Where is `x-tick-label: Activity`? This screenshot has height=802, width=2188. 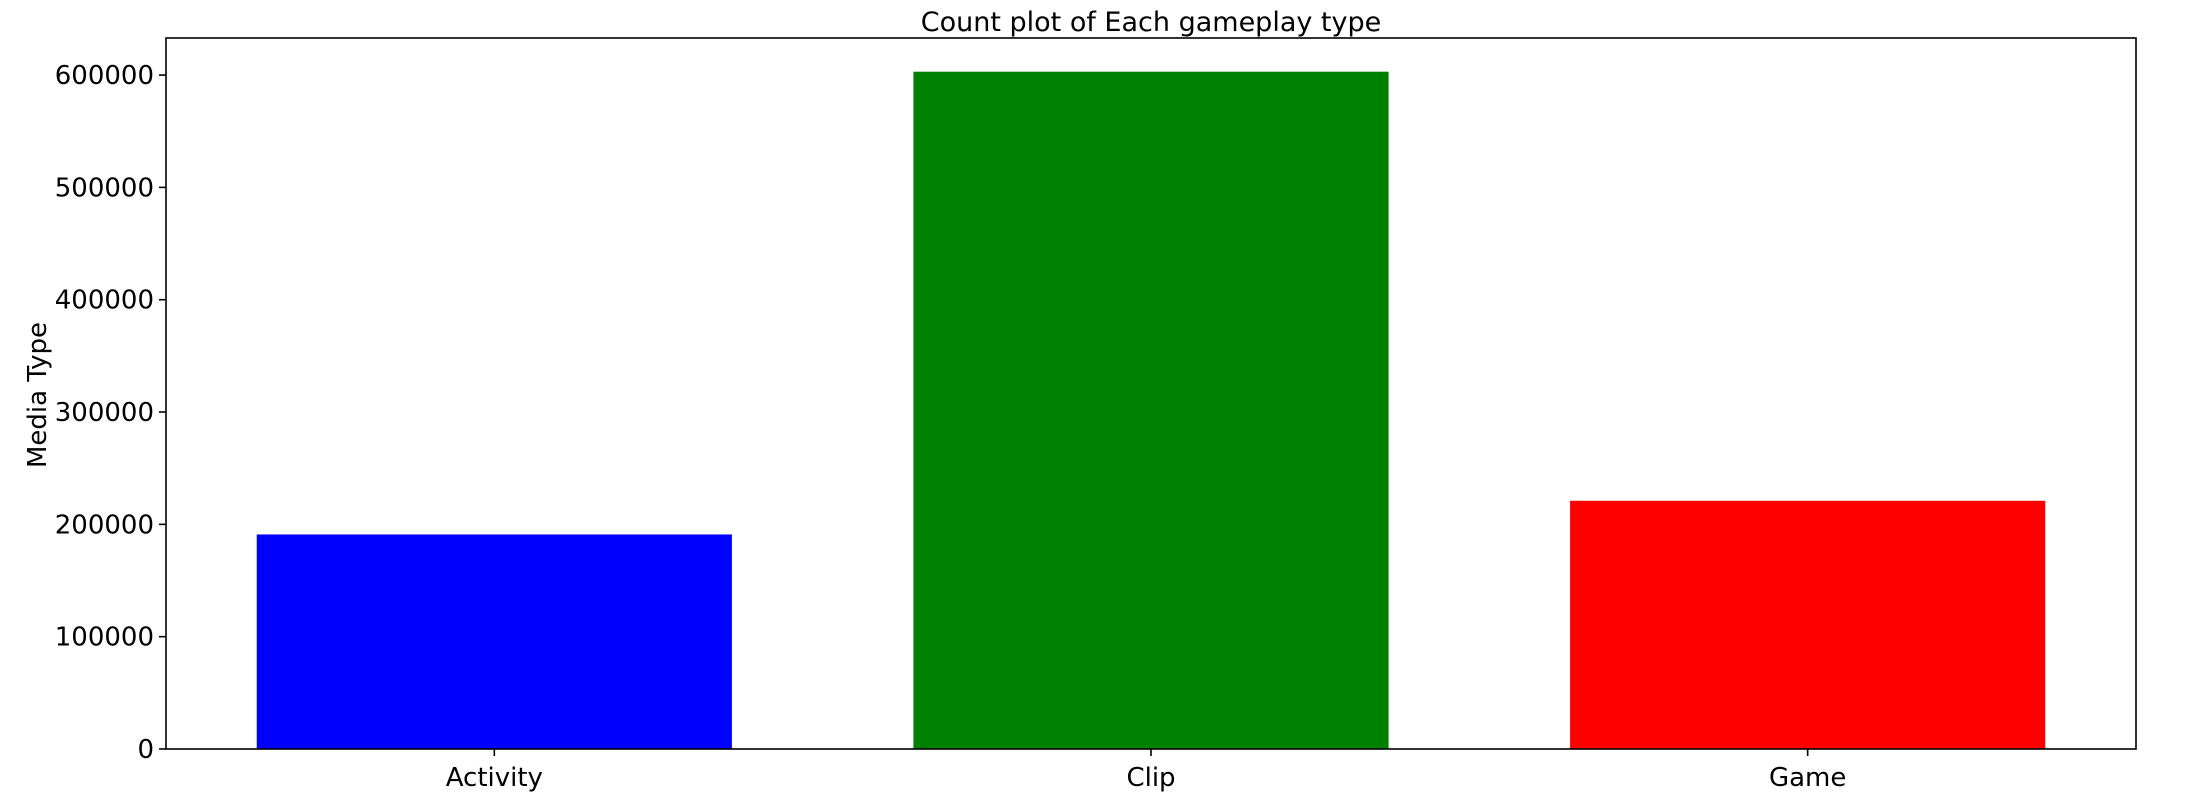
x-tick-label: Activity is located at coordinates (494, 778).